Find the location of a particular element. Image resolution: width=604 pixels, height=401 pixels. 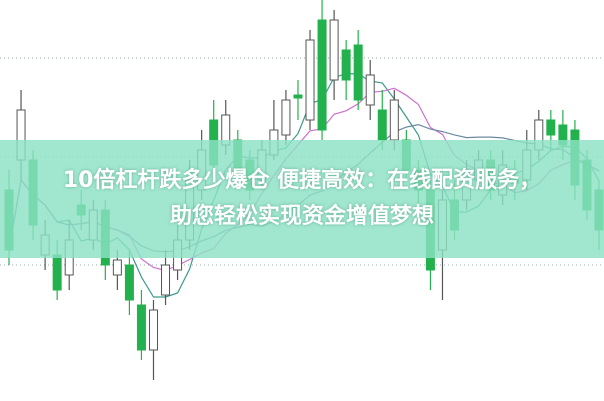

headline-line-1: 10倍杠杆跌多少爆仓 便捷高效：在线配资服务， is located at coordinates (302, 180).